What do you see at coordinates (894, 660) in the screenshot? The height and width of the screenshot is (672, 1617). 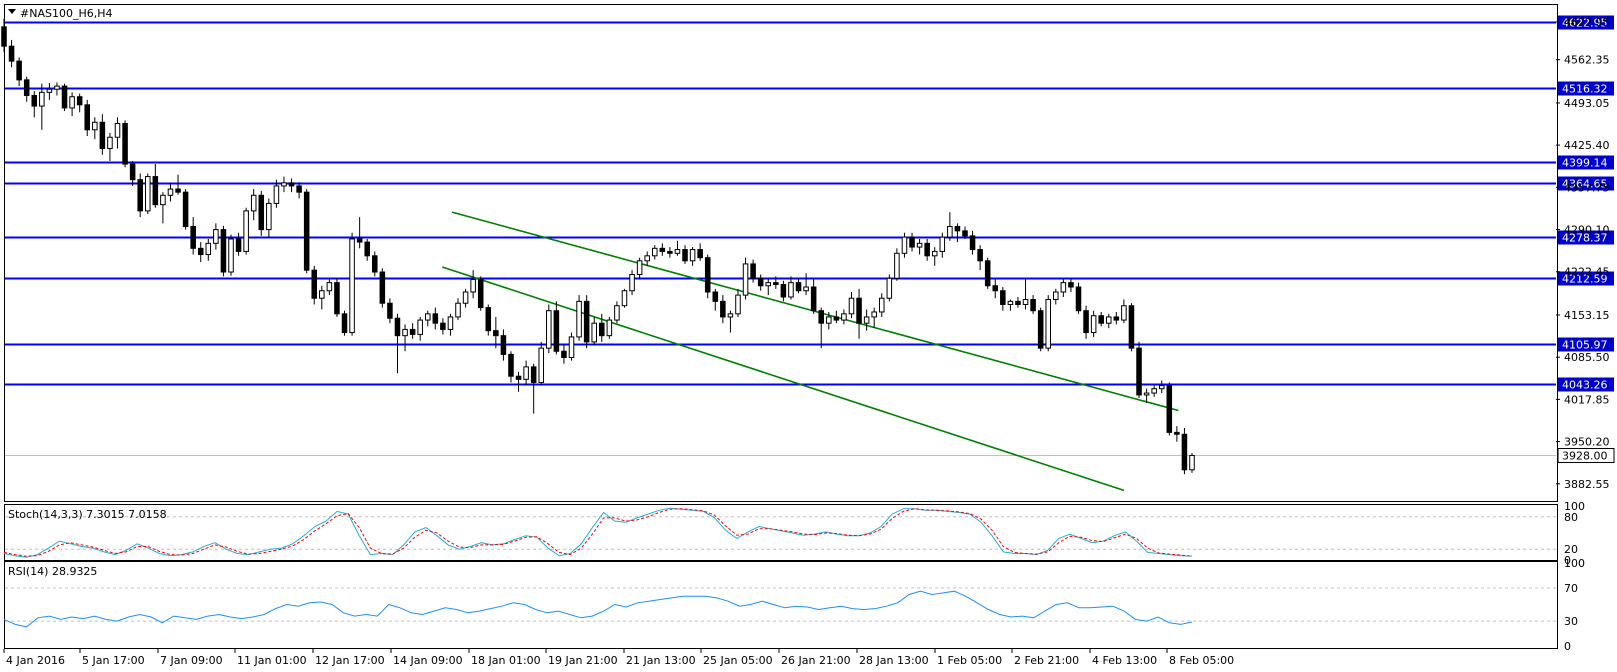 I see `time-tick-label: 28 Jan 13:00` at bounding box center [894, 660].